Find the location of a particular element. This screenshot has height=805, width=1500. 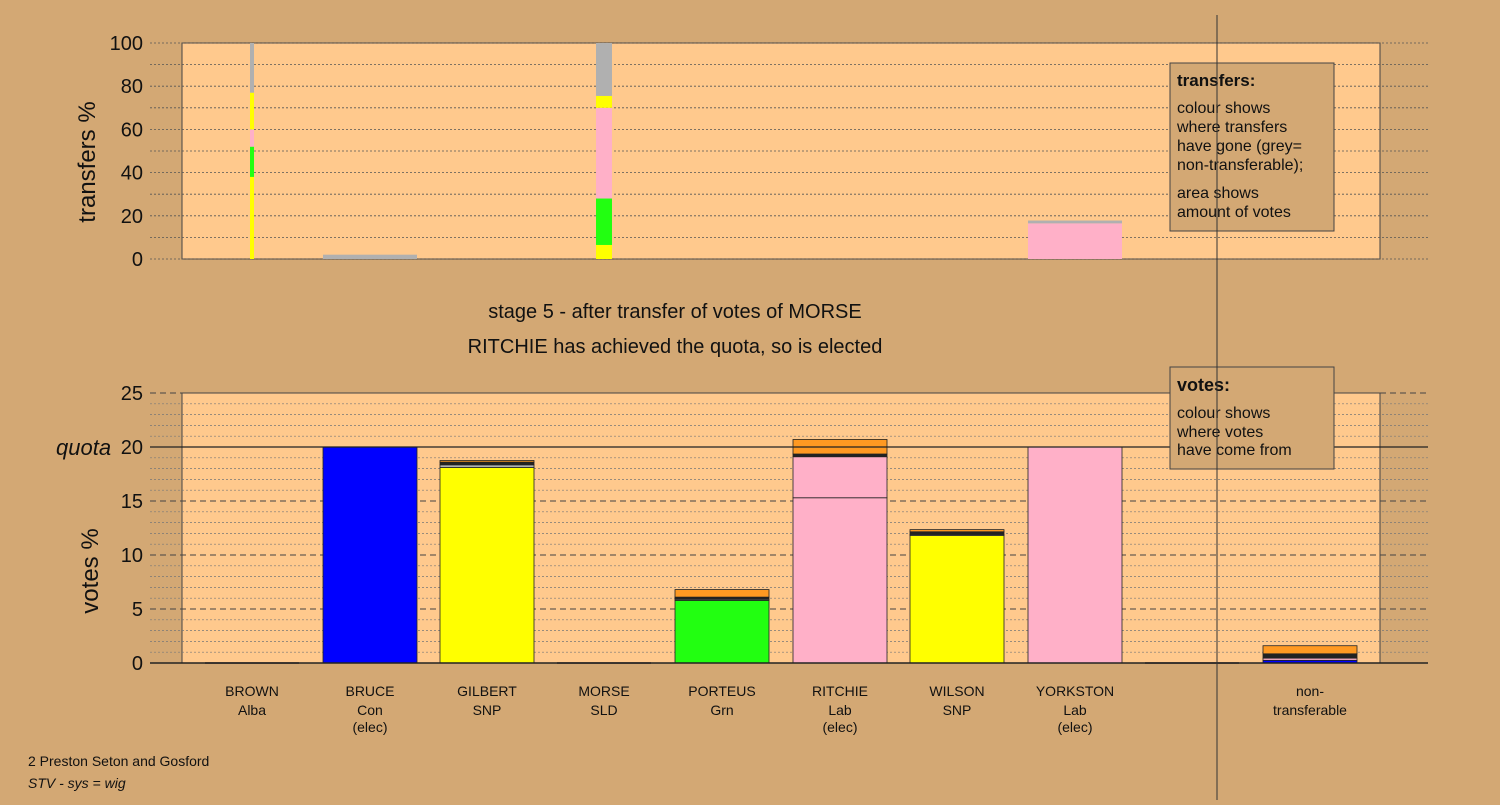

transfers-legend-box is located at coordinates (1252, 147).